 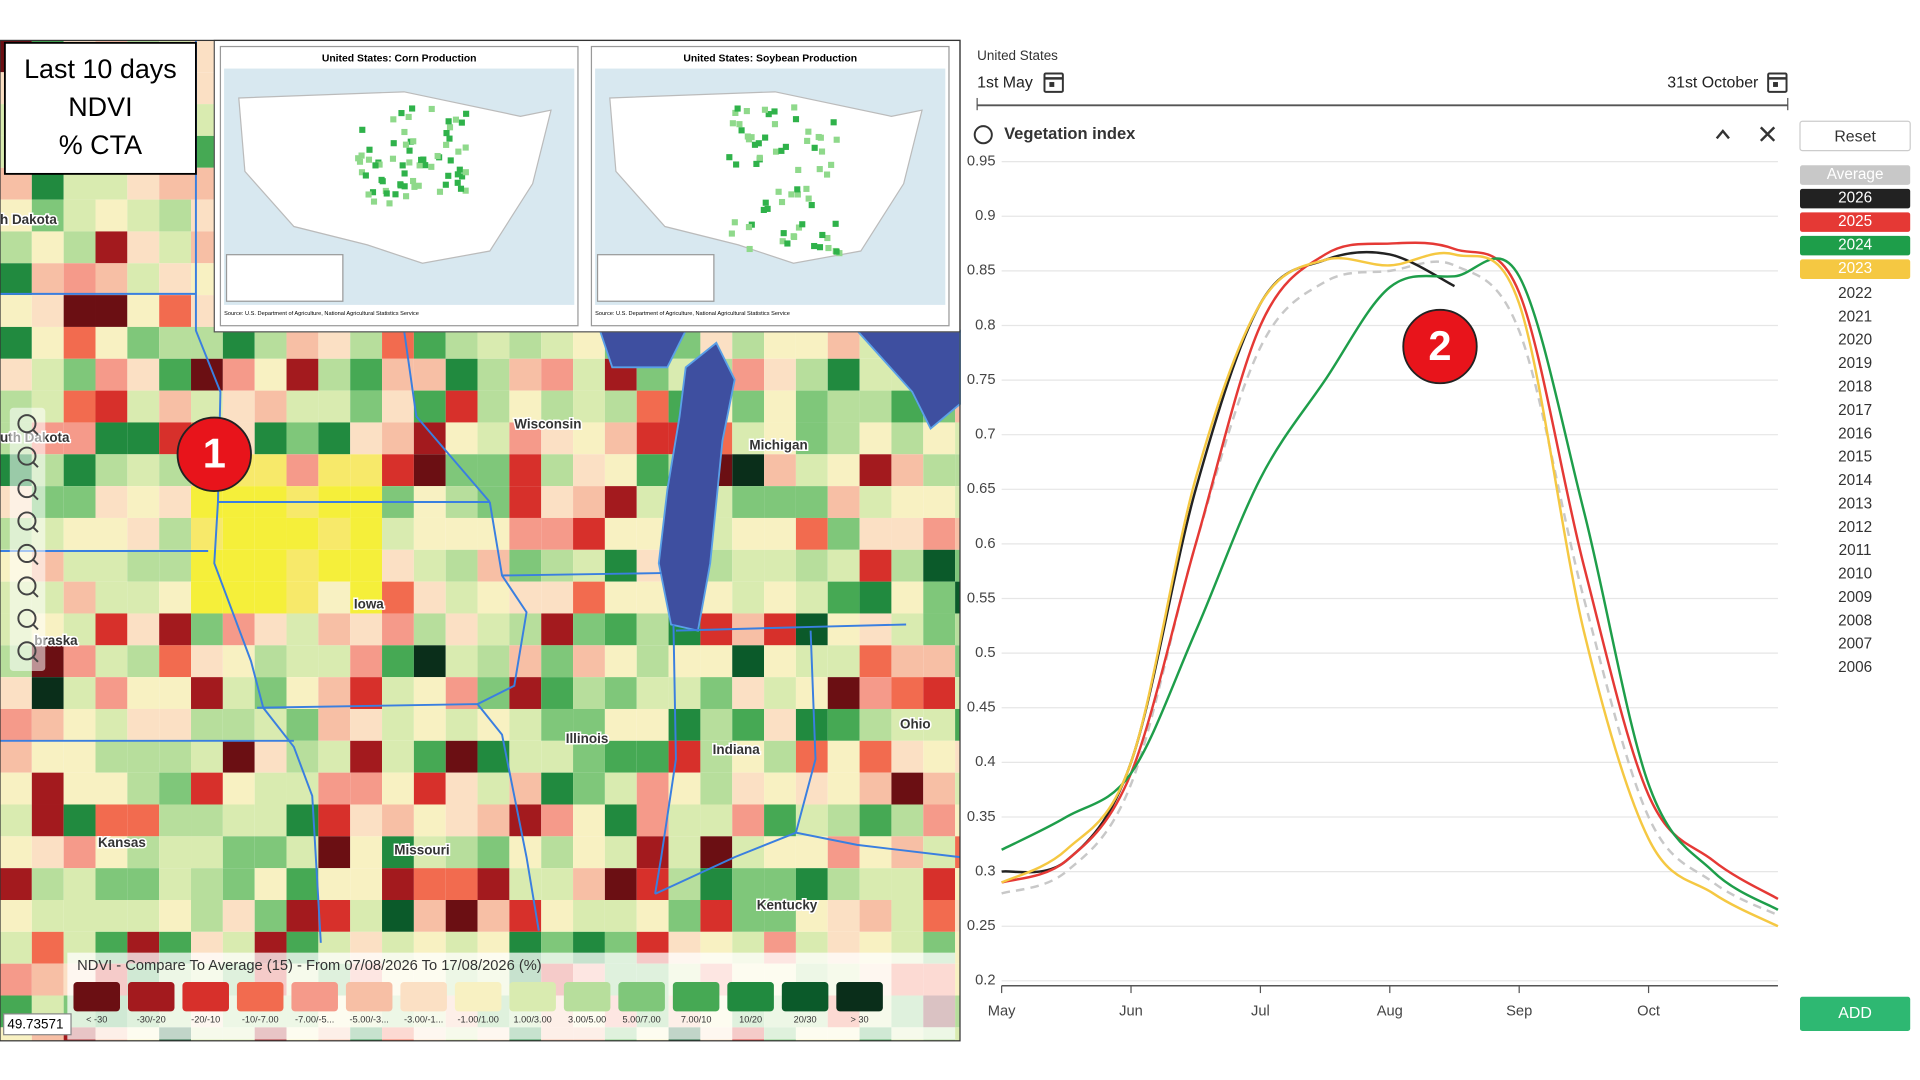 What do you see at coordinates (1855, 316) in the screenshot?
I see `legend-inactive: 2021` at bounding box center [1855, 316].